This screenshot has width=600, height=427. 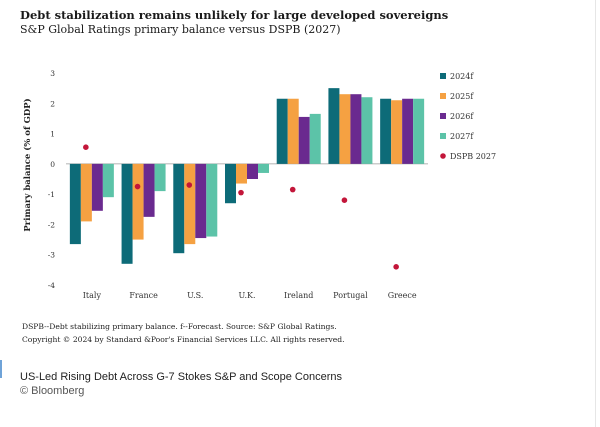 I want to click on bar-2026f-Italy, so click(x=97, y=187).